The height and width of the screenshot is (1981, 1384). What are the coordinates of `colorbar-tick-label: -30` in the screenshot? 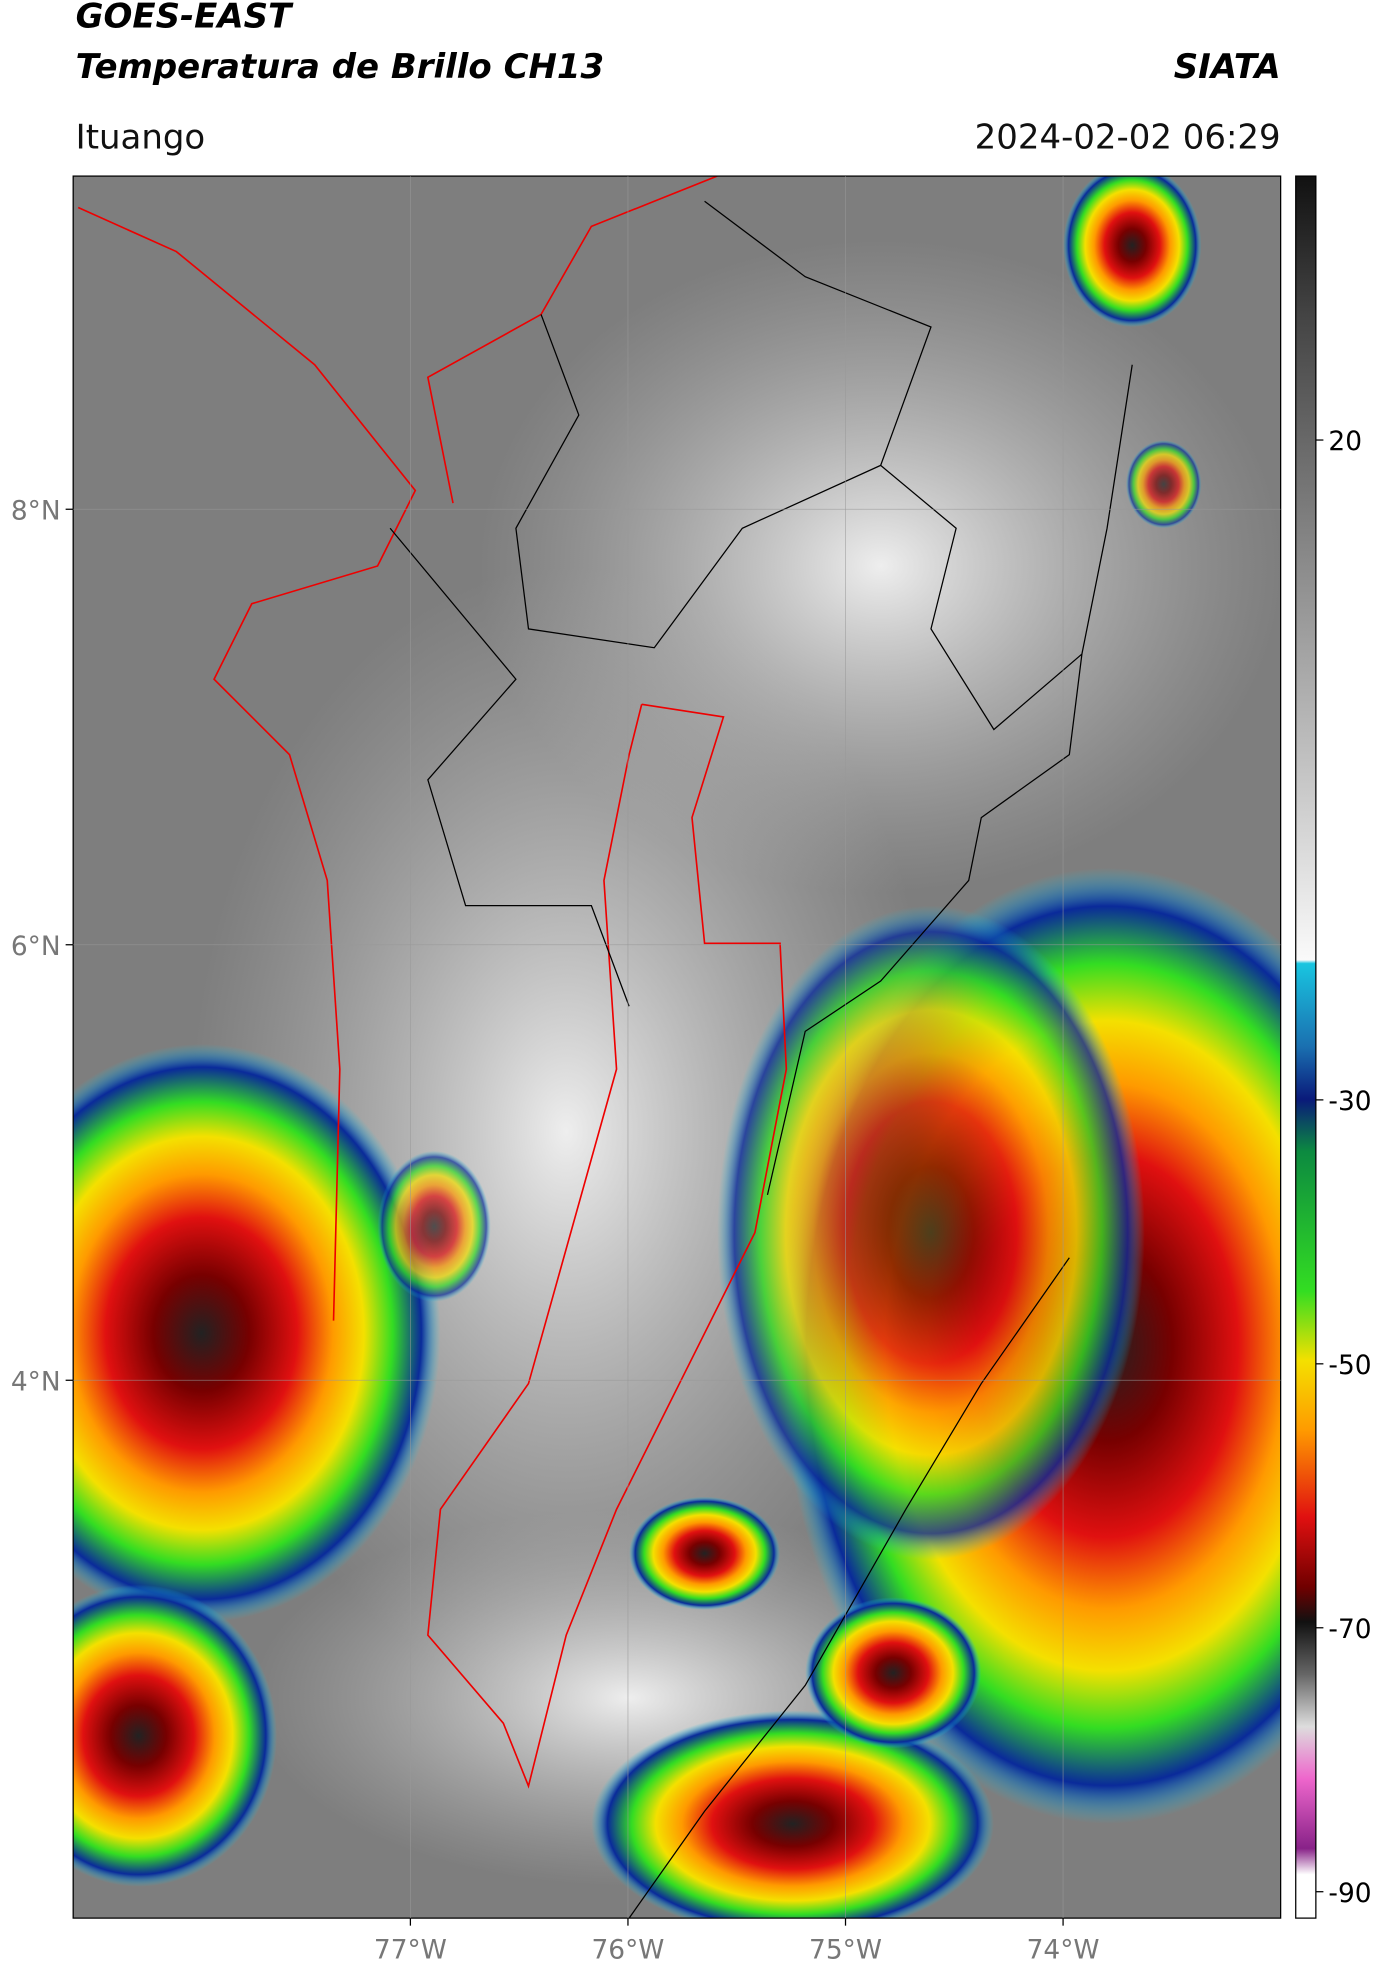 It's located at (1349, 1101).